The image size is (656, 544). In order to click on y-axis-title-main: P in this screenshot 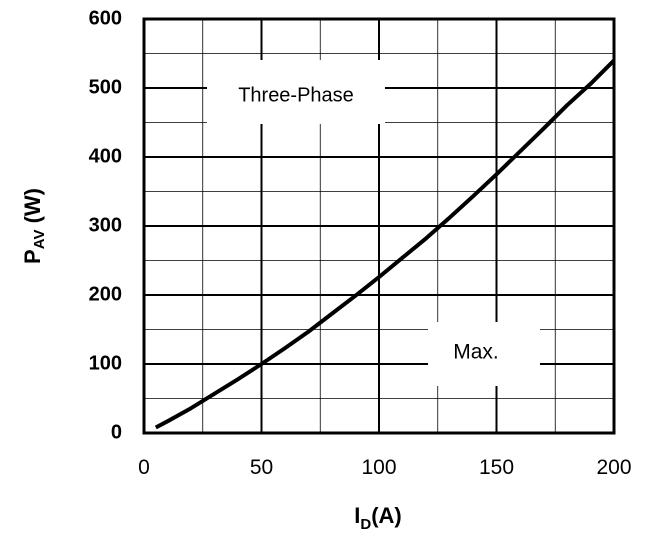, I will do `click(32, 256)`.